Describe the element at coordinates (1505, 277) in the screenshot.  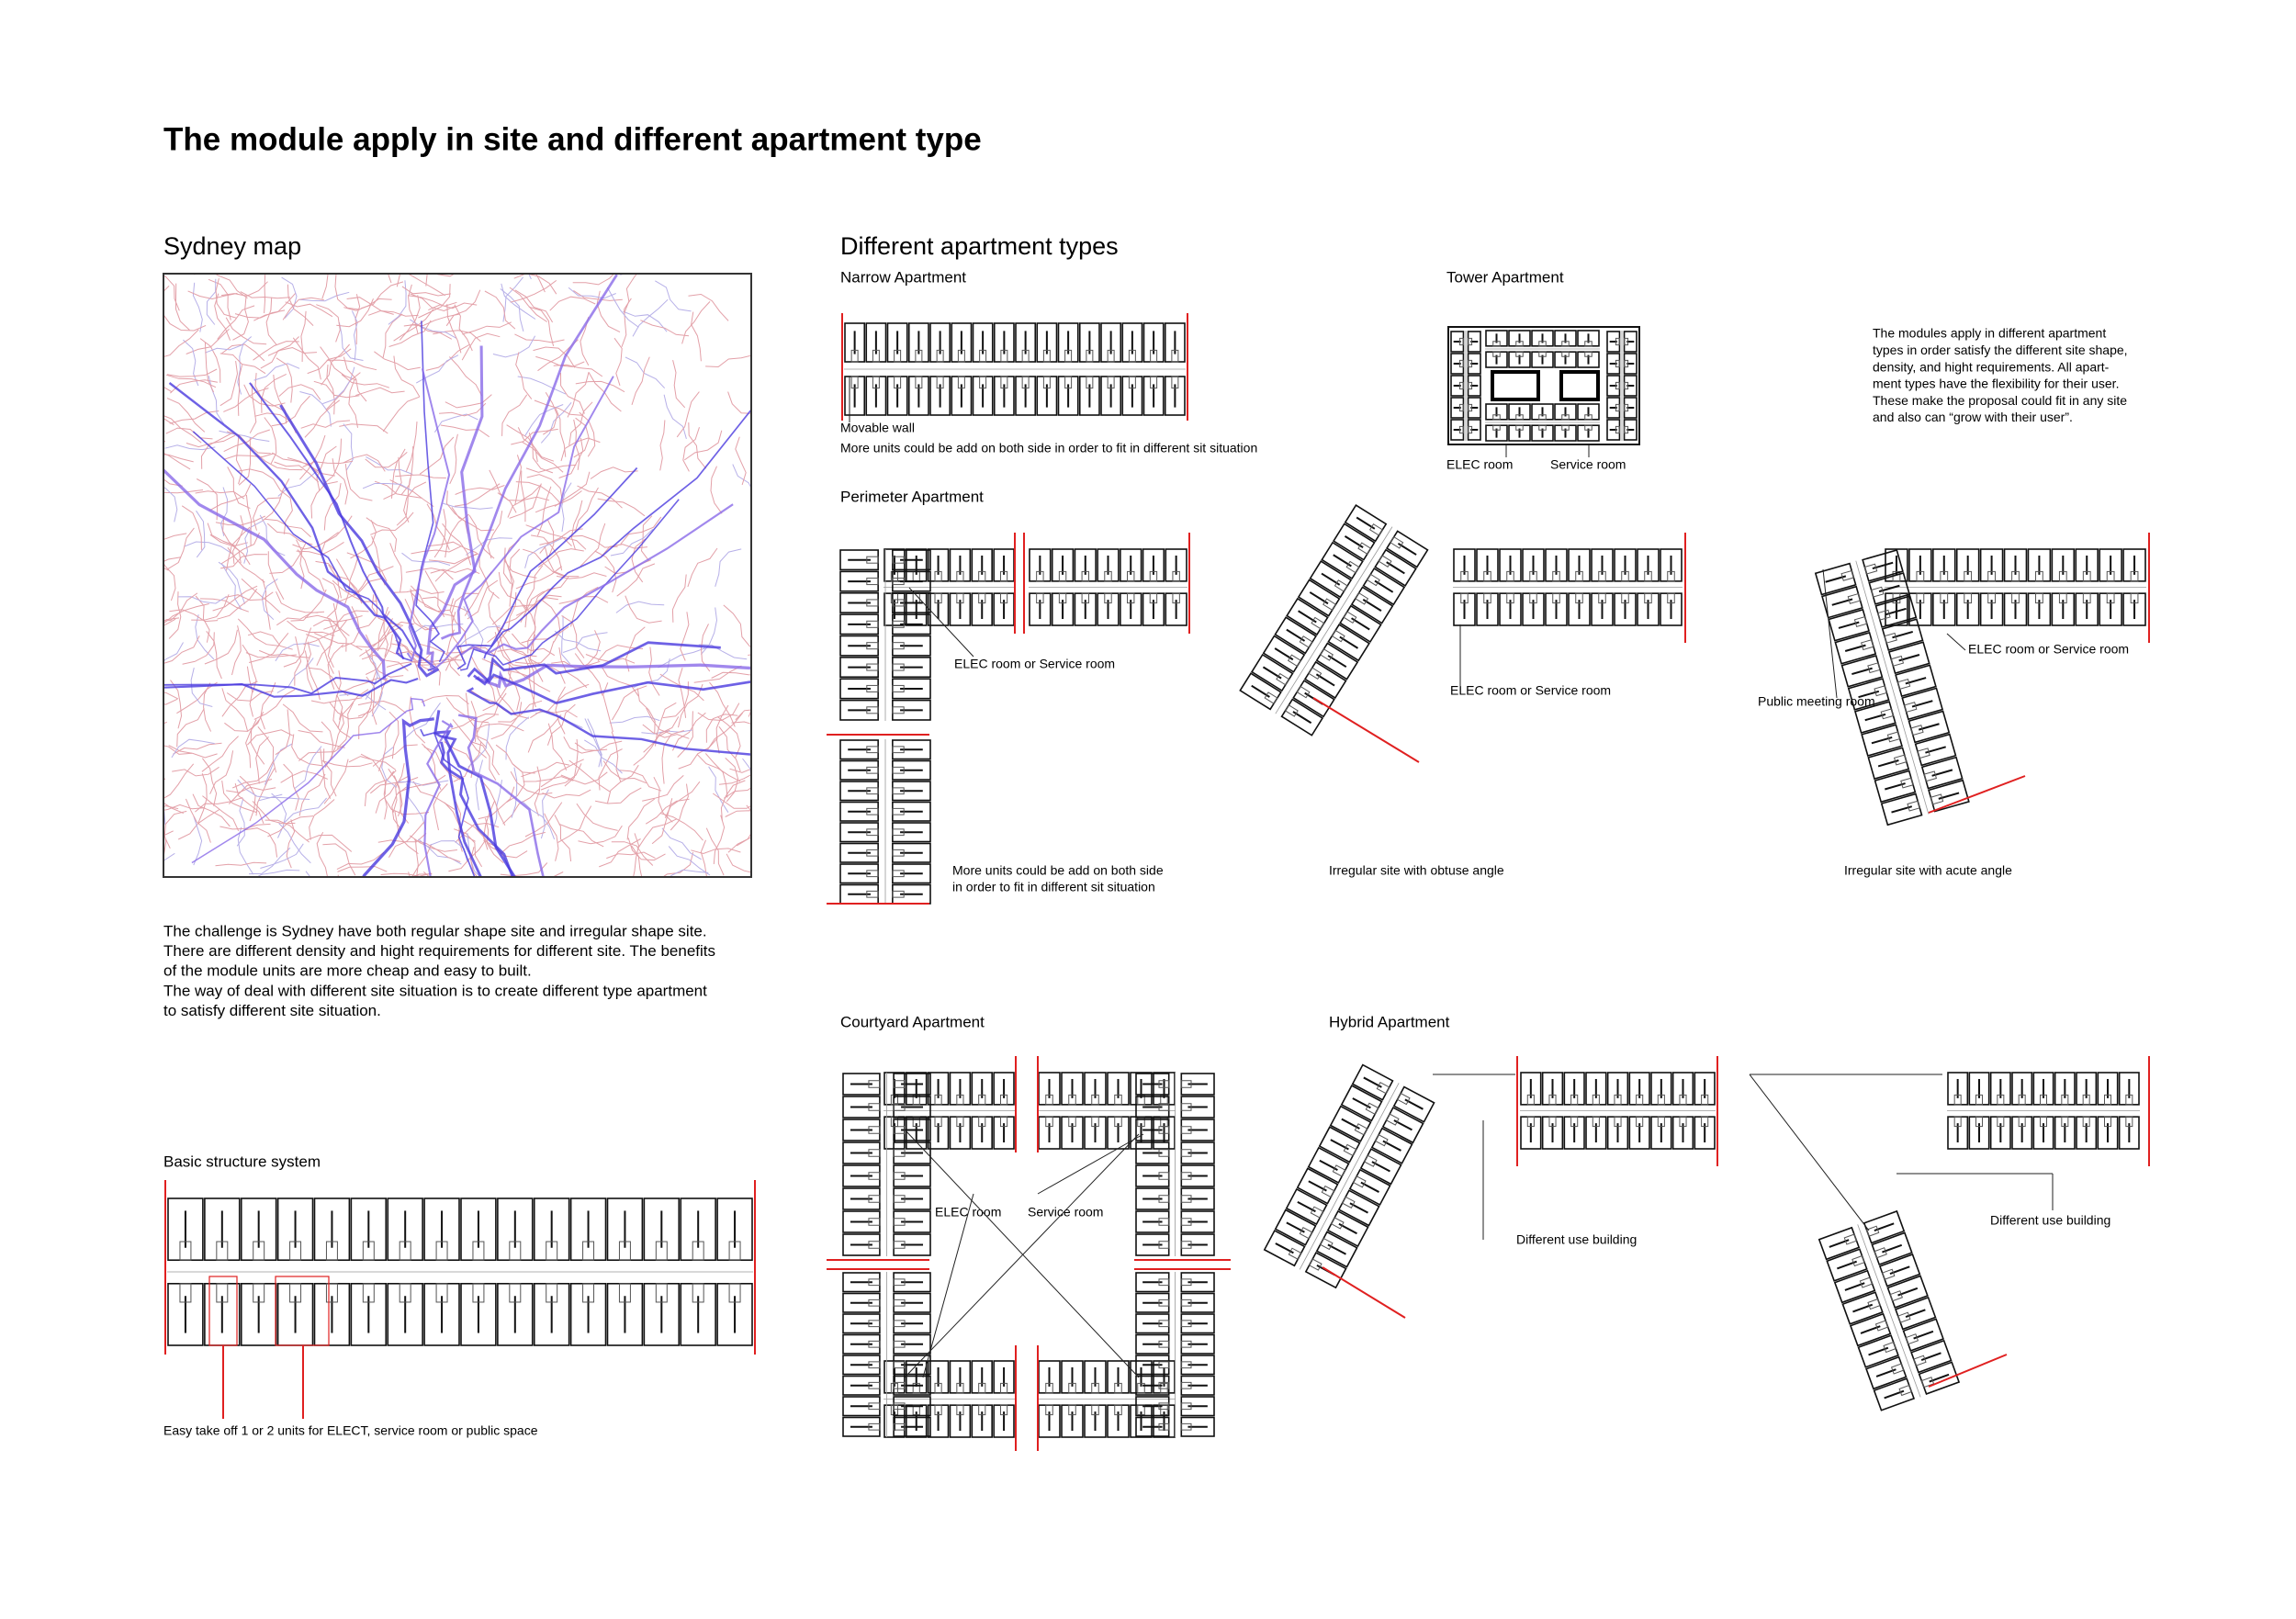
I see `tower-heading: Tower Apartment` at that location.